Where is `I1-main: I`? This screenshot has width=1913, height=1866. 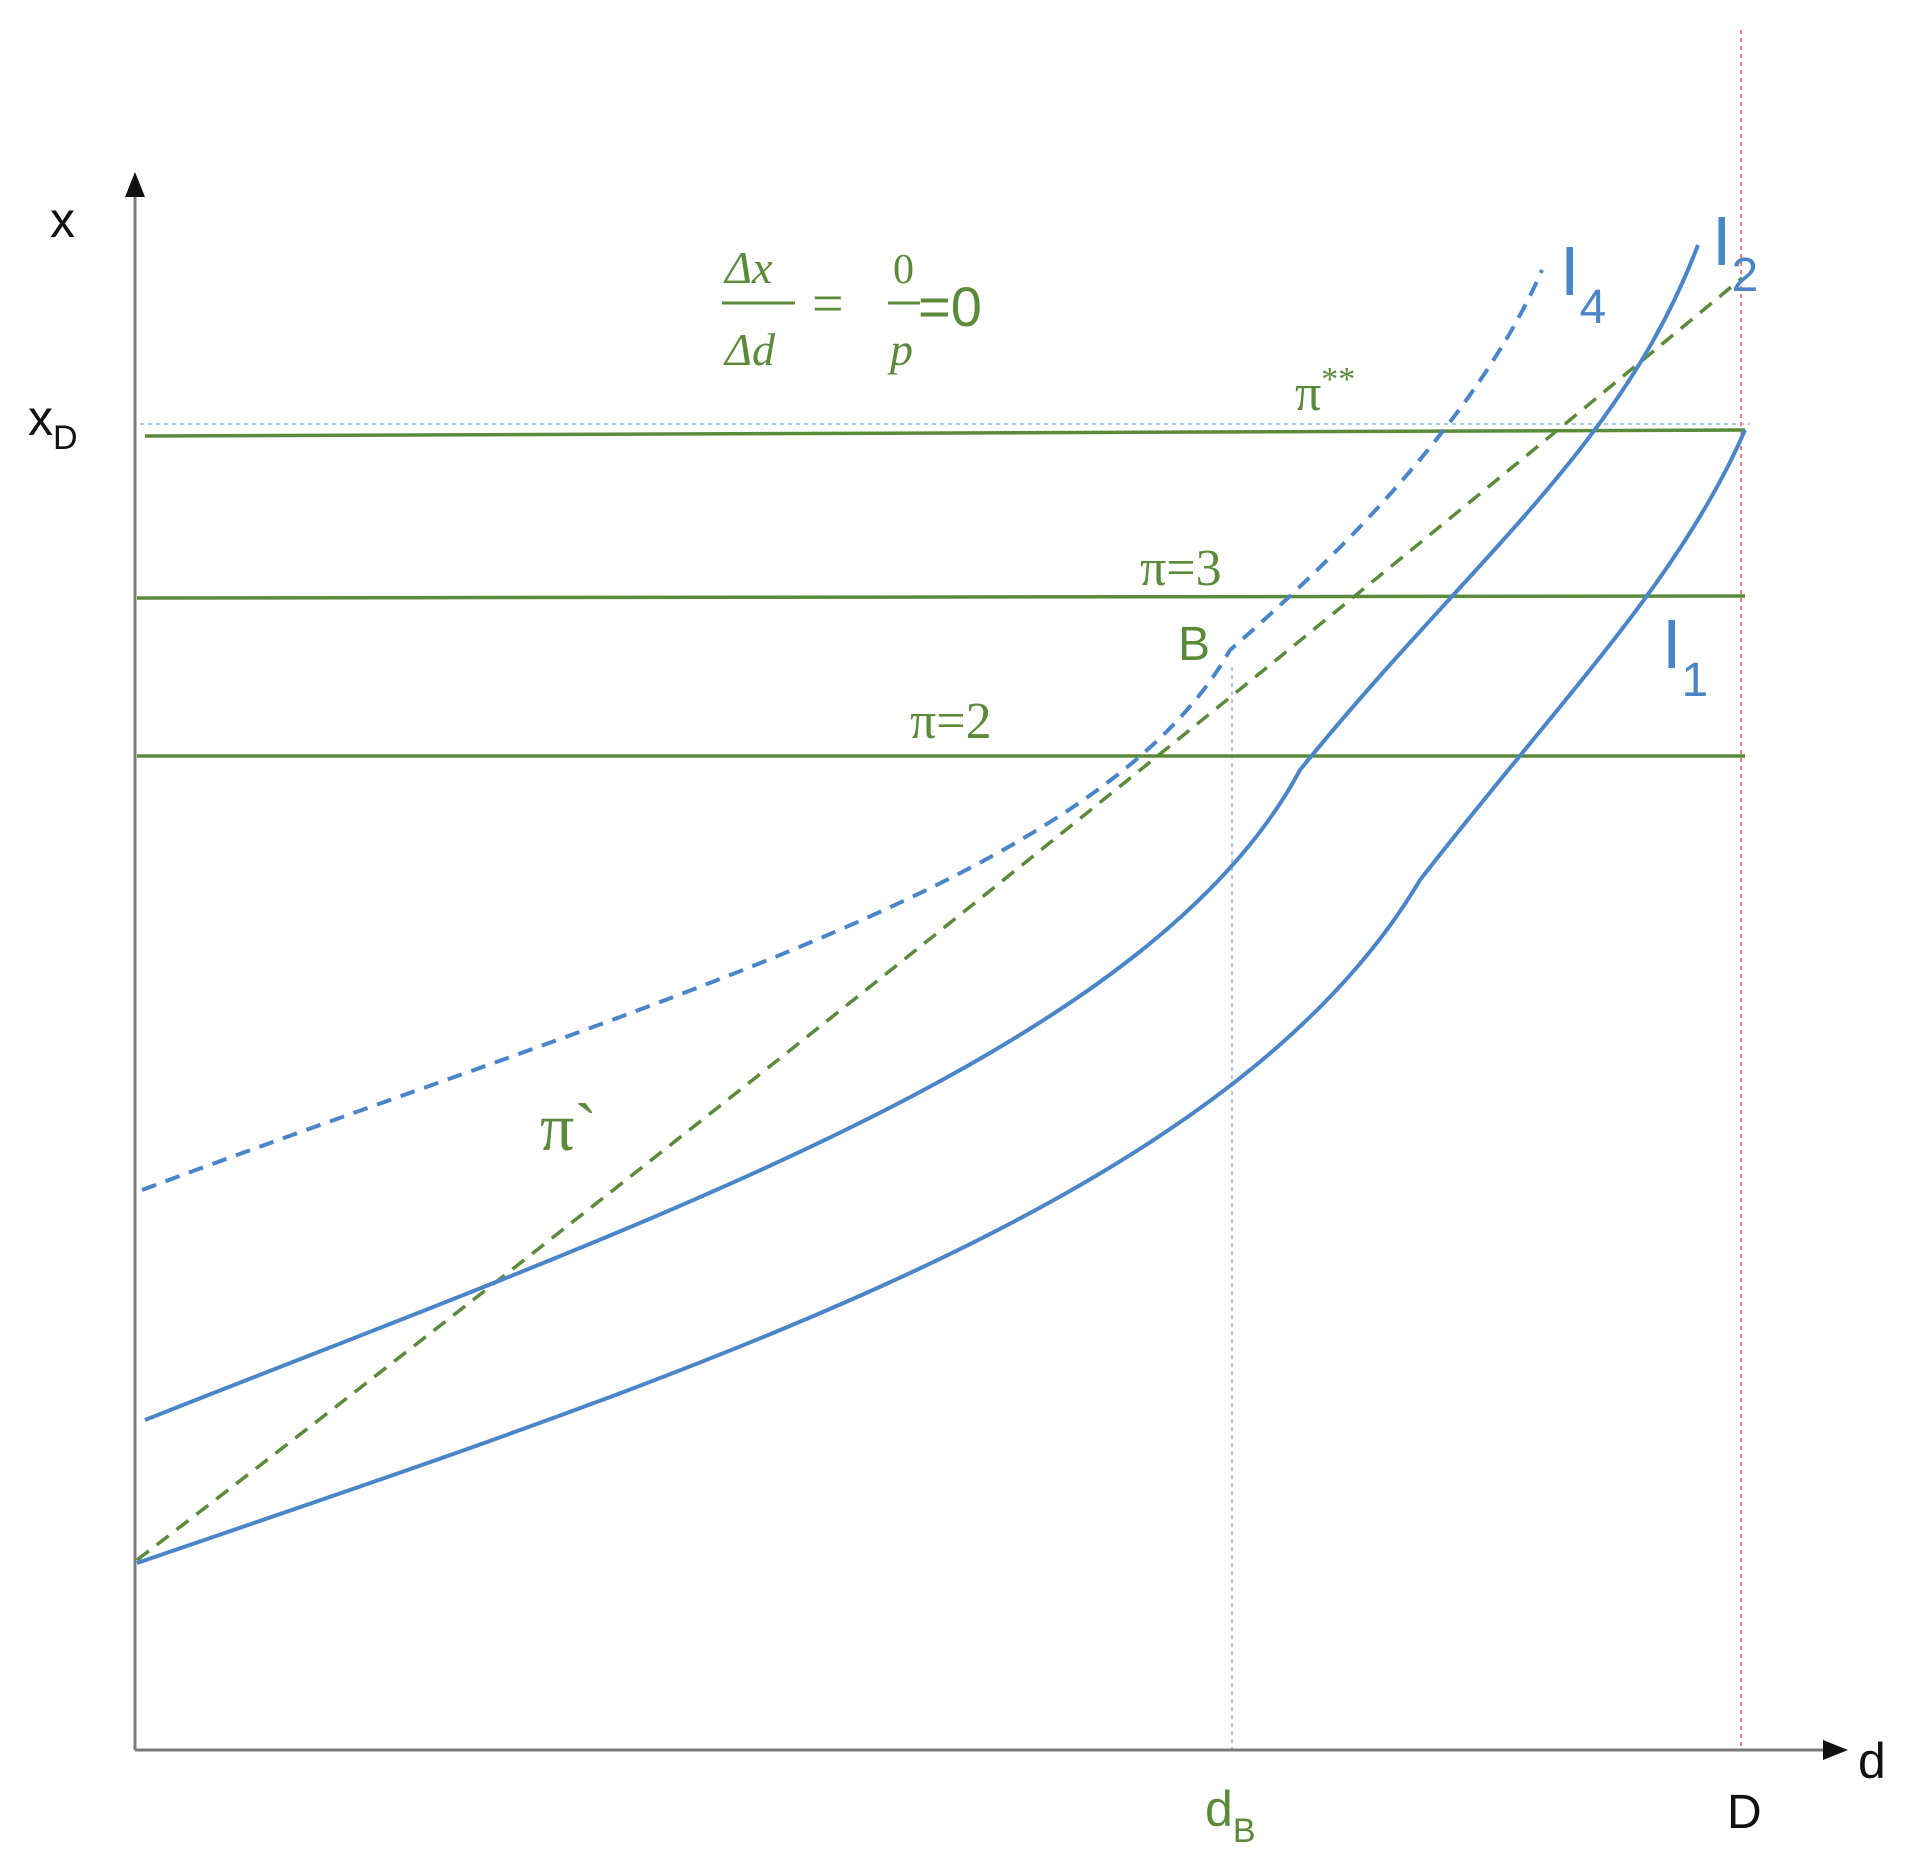
I1-main: I is located at coordinates (1671, 644).